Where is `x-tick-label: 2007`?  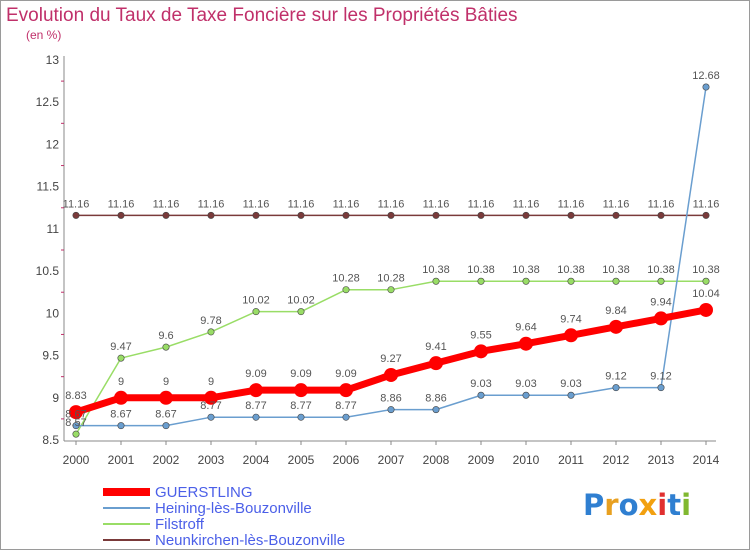 x-tick-label: 2007 is located at coordinates (391, 460).